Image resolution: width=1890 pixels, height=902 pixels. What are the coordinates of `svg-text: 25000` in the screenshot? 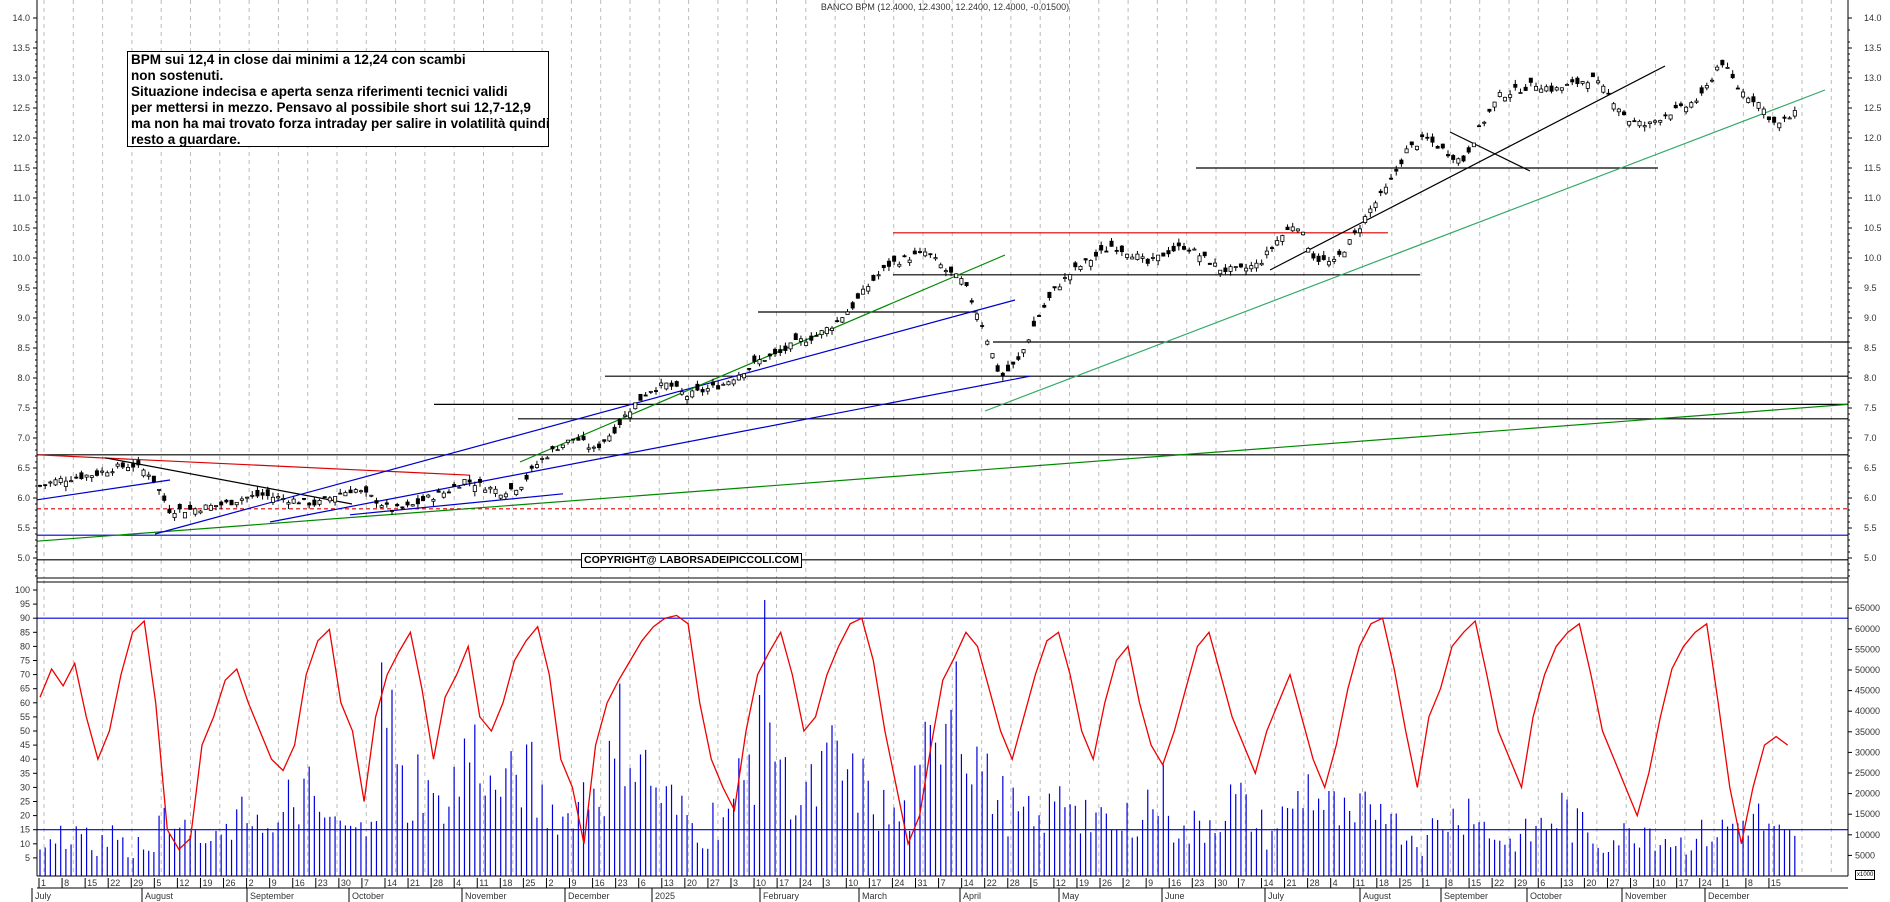 It's located at (1867, 773).